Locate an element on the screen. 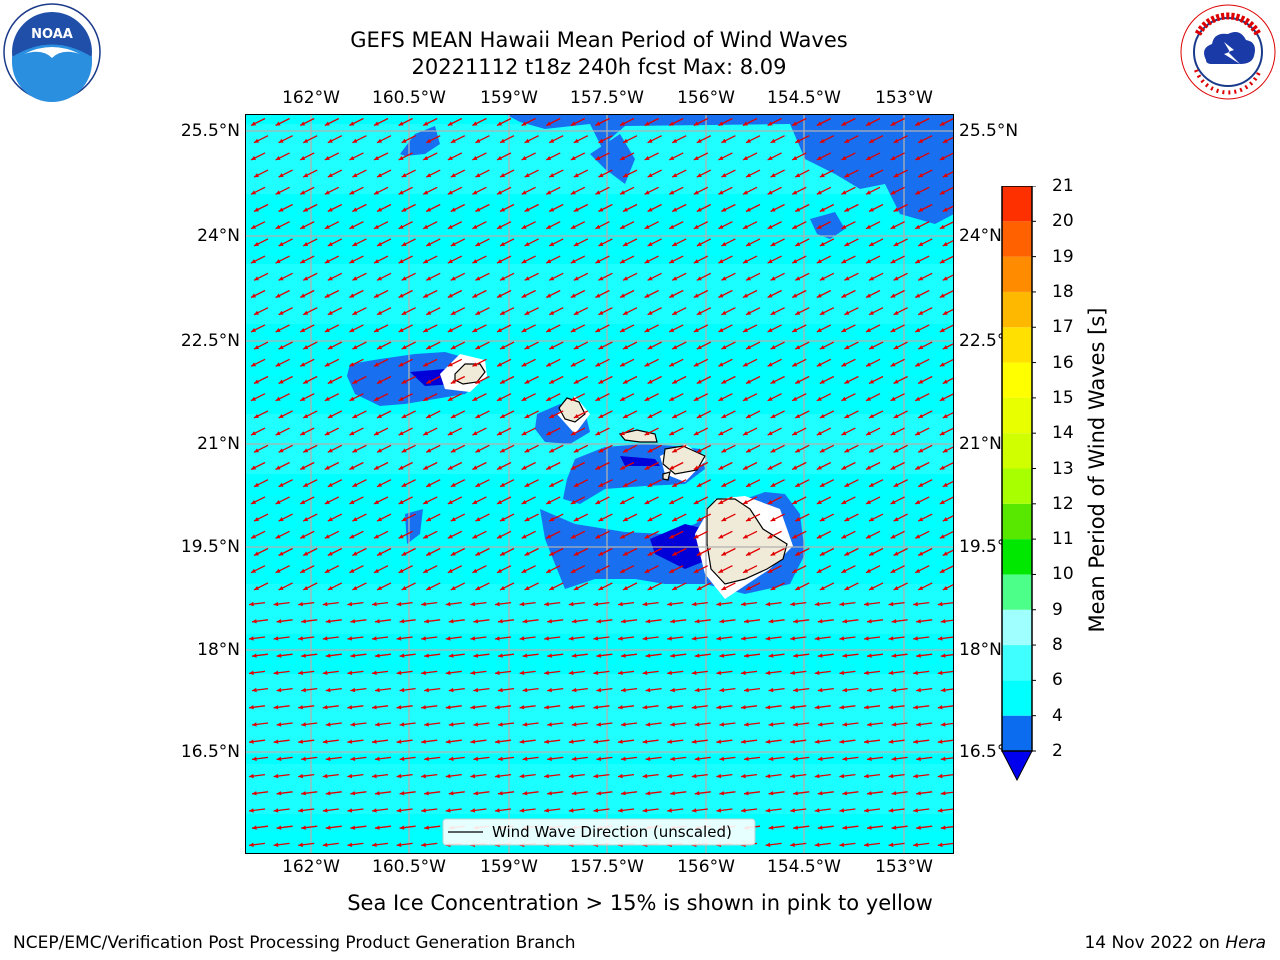  legend-label: Wind Wave Direction (unscaled) is located at coordinates (612, 832).